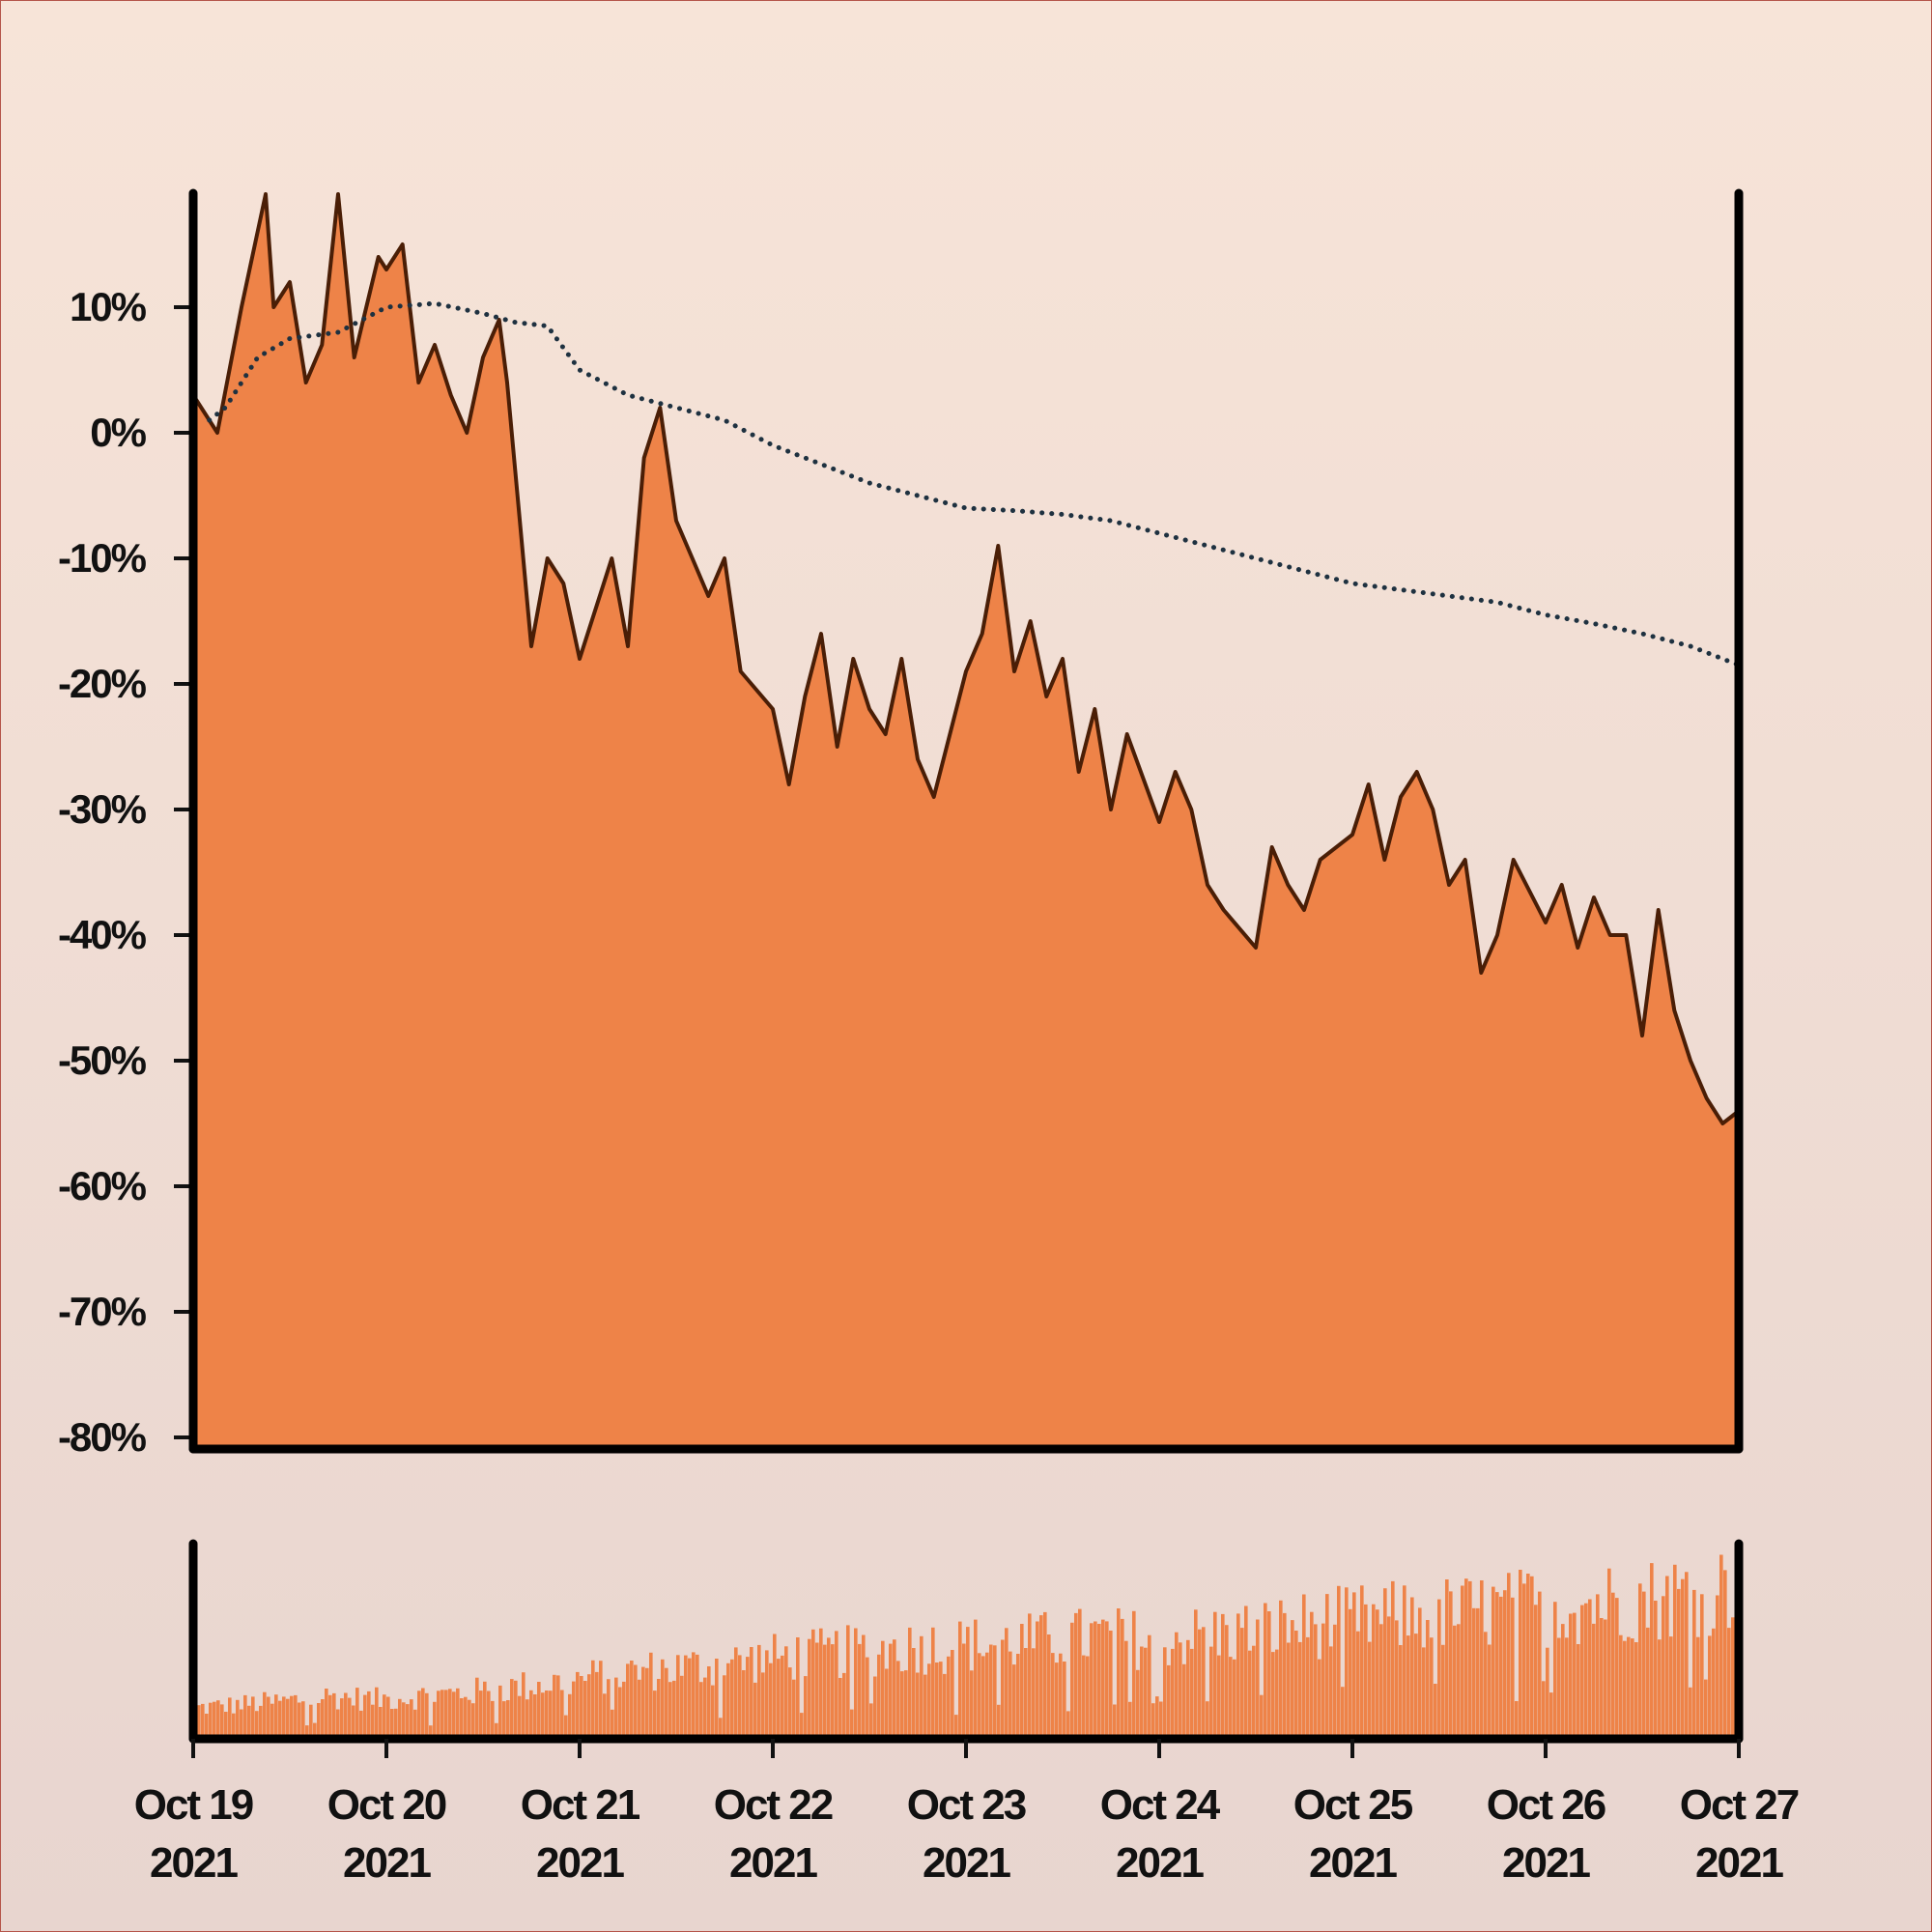 Image resolution: width=1932 pixels, height=1932 pixels. Describe the element at coordinates (1353, 1805) in the screenshot. I see `x-tick-label-date: Oct 25` at that location.